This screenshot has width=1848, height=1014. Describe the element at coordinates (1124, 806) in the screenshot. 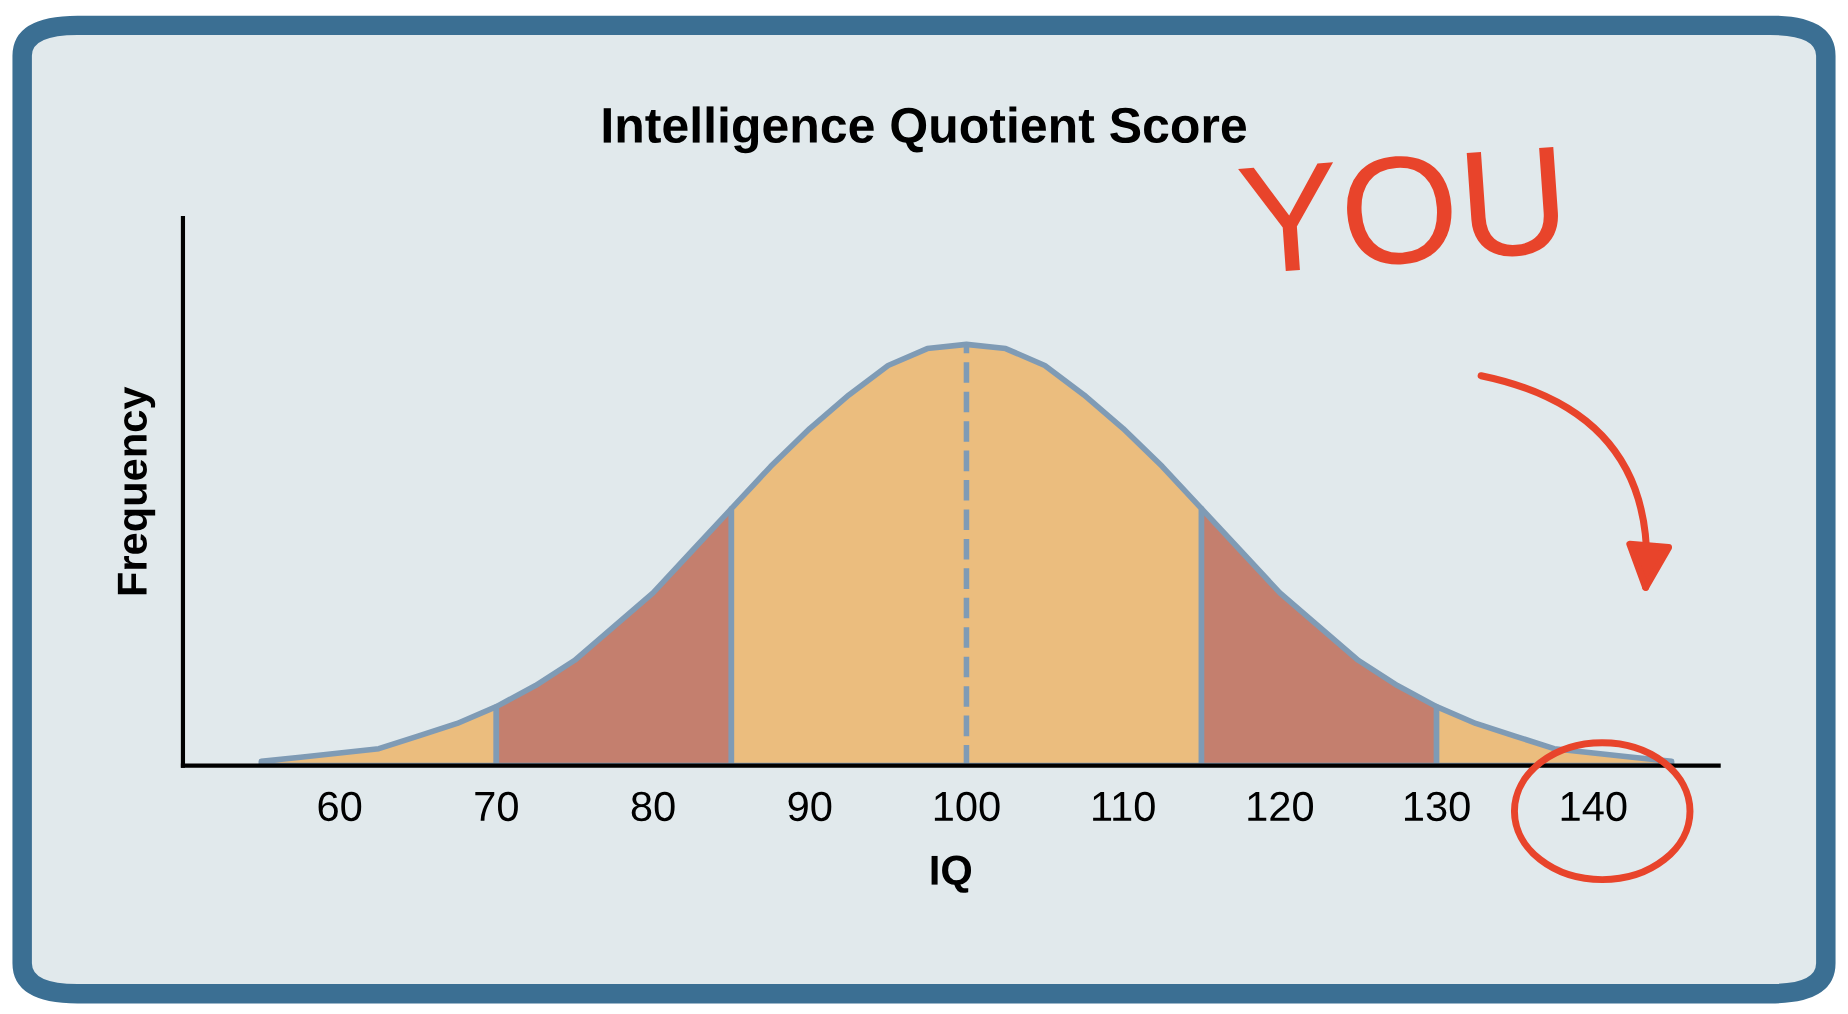

I see `x-tick-label: 110` at that location.